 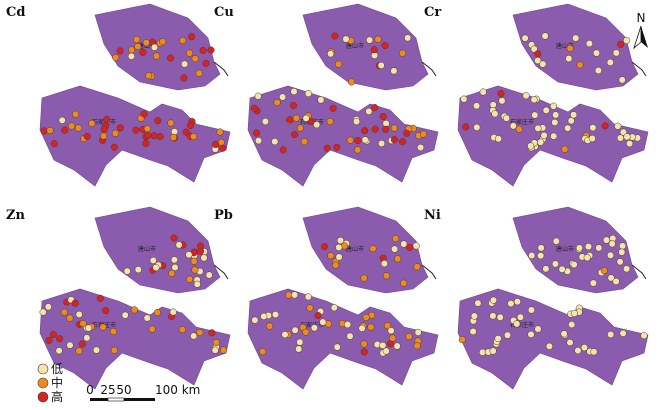 I want to click on coast, so click(x=221, y=69).